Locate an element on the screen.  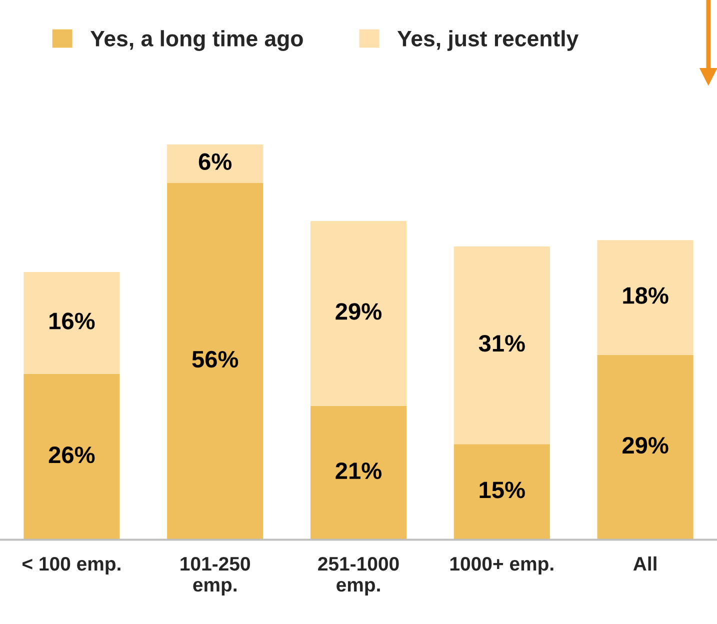
x-tick-label: 1000+ emp. is located at coordinates (502, 565).